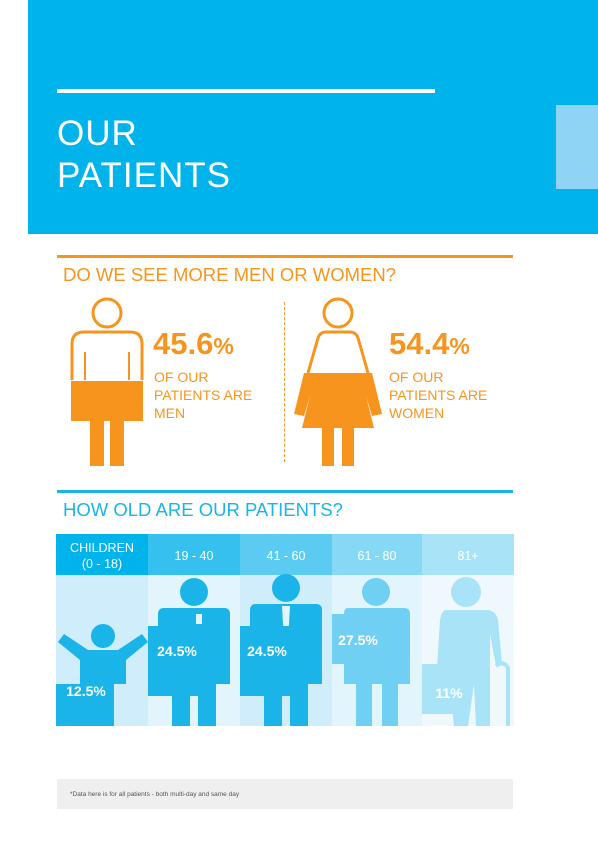 This screenshot has height=845, width=598. I want to click on page-title-line-1: OUR, so click(97, 133).